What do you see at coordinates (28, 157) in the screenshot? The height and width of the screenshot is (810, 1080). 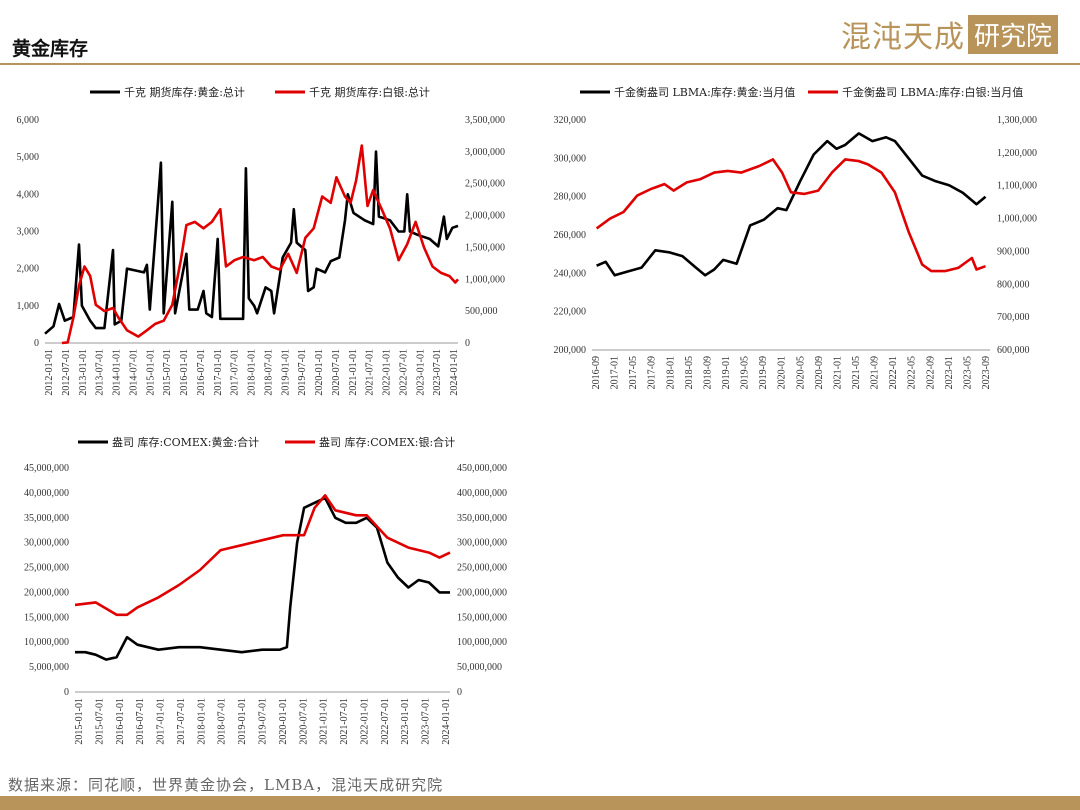 I see `y-left-tick-label: 5,000` at bounding box center [28, 157].